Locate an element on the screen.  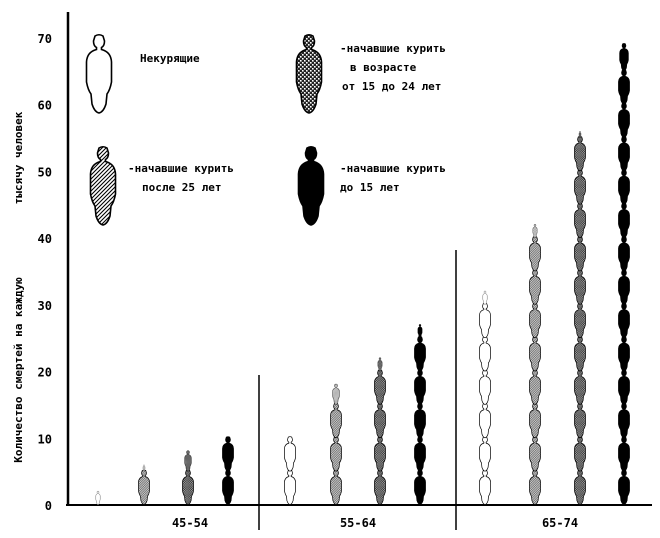
y-tick-label: 70 is located at coordinates (45, 39).